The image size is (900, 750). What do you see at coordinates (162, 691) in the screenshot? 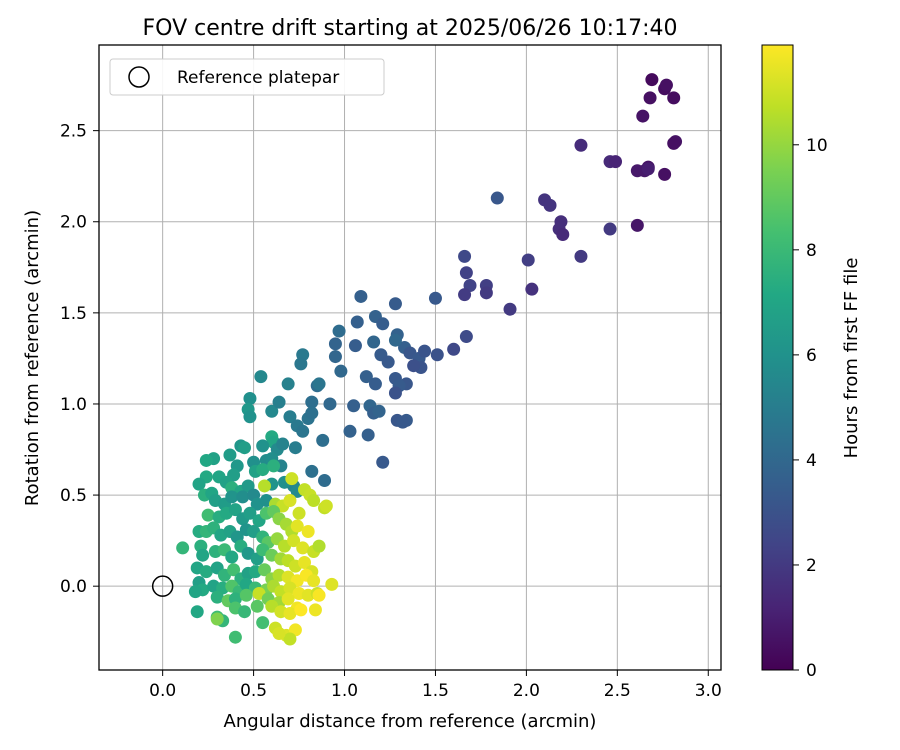
I see `x-tick-label: 0.0` at bounding box center [162, 691].